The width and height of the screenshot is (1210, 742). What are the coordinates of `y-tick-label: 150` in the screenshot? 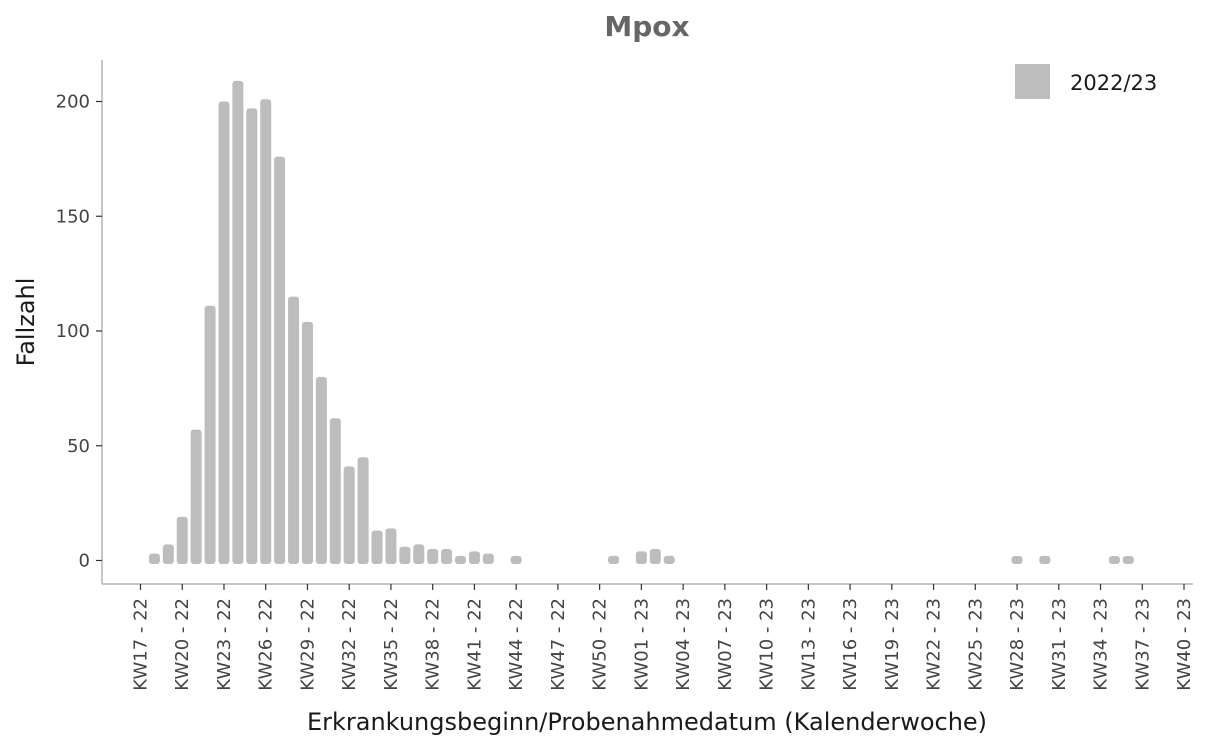 It's located at (73, 216).